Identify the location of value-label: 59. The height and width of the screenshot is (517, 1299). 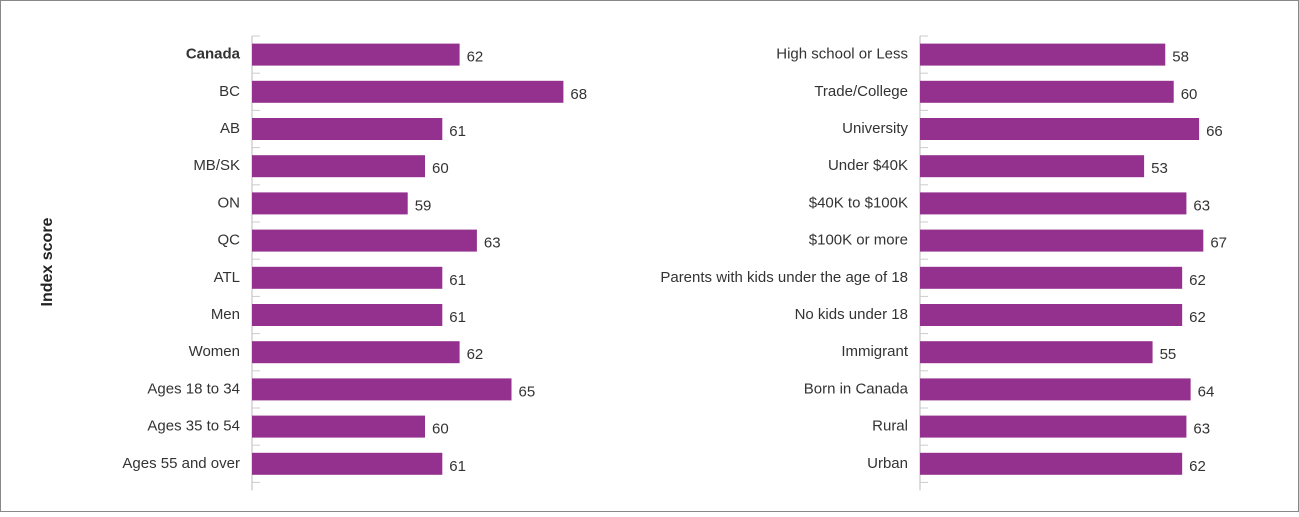
(423, 205).